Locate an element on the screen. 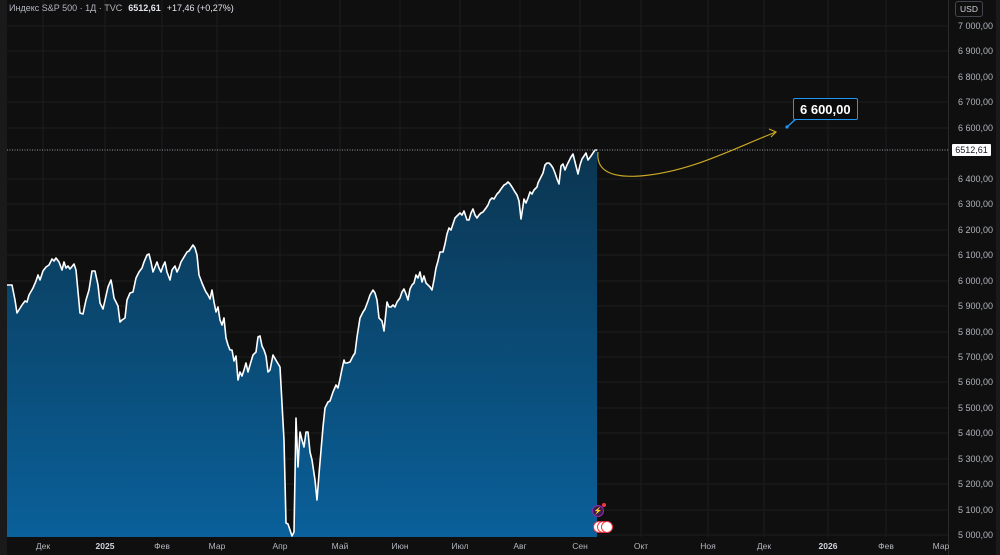 Image resolution: width=1000 pixels, height=555 pixels. price-tick: 6 400,00 is located at coordinates (975, 179).